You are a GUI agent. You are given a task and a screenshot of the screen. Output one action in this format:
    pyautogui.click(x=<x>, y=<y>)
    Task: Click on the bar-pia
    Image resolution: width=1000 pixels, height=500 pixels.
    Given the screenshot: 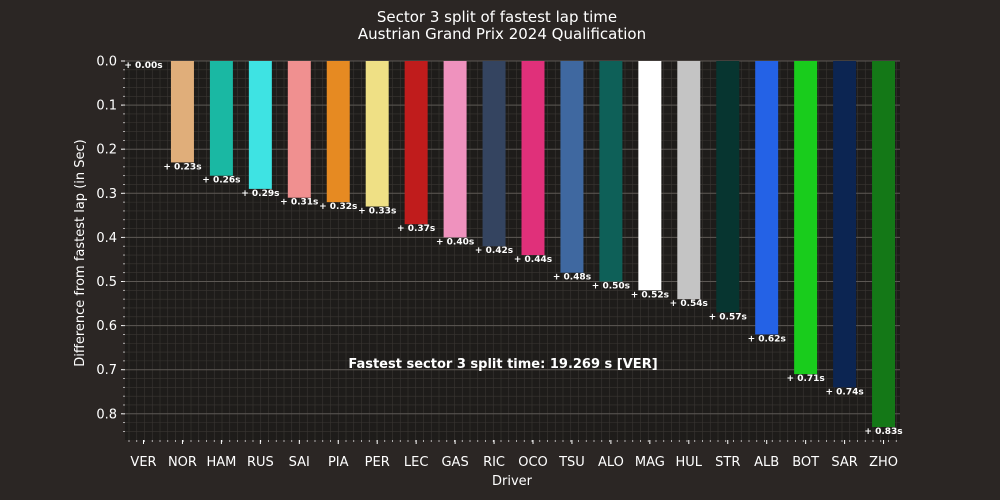 What is the action you would take?
    pyautogui.click(x=338, y=132)
    